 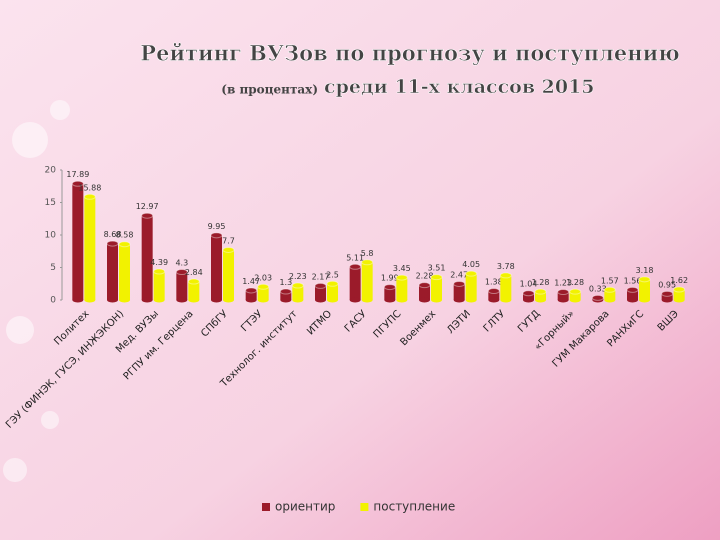 What do you see at coordinates (390, 278) in the screenshot?
I see `value-label: 1.99` at bounding box center [390, 278].